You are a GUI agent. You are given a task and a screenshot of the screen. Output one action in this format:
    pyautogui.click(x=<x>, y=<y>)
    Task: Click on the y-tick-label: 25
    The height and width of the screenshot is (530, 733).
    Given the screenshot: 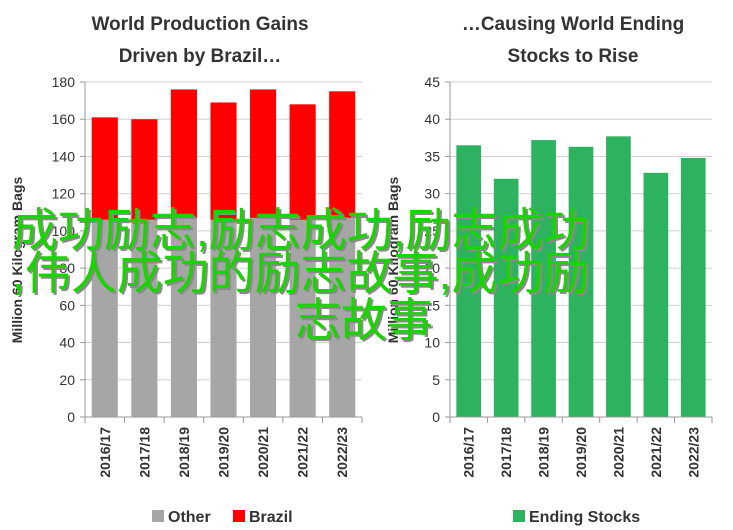 What is the action you would take?
    pyautogui.click(x=432, y=231)
    